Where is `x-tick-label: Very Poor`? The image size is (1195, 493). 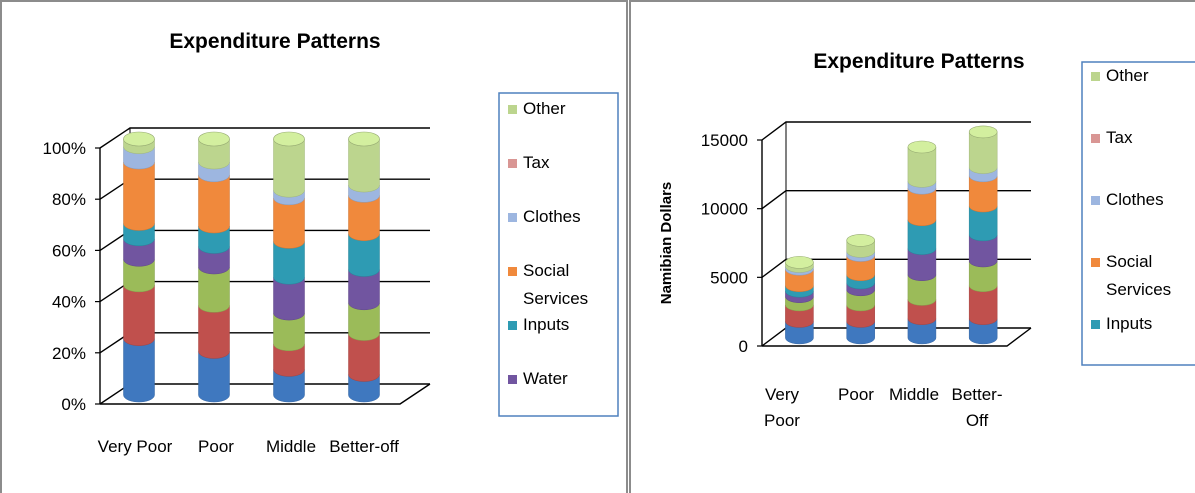
x-tick-label: Very Poor is located at coordinates (135, 446).